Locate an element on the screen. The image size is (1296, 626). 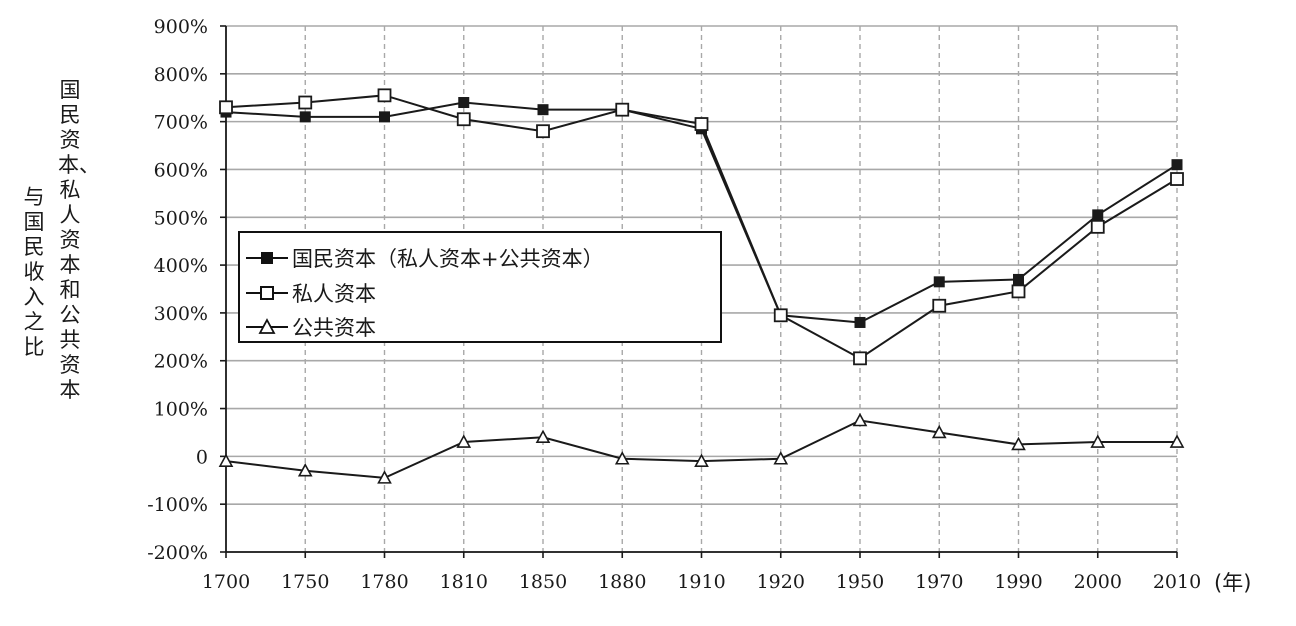
legend-label: 国民资本（私人资本+公共资本） is located at coordinates (448, 259).